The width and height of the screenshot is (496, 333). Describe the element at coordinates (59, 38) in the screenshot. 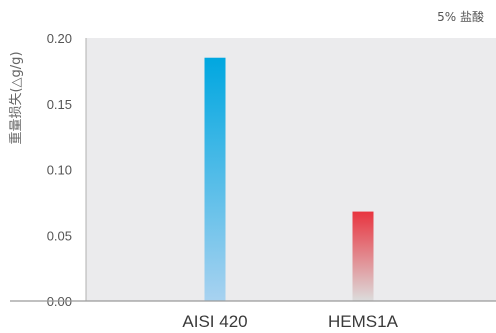

I see `y-tick-label: 0.20` at that location.